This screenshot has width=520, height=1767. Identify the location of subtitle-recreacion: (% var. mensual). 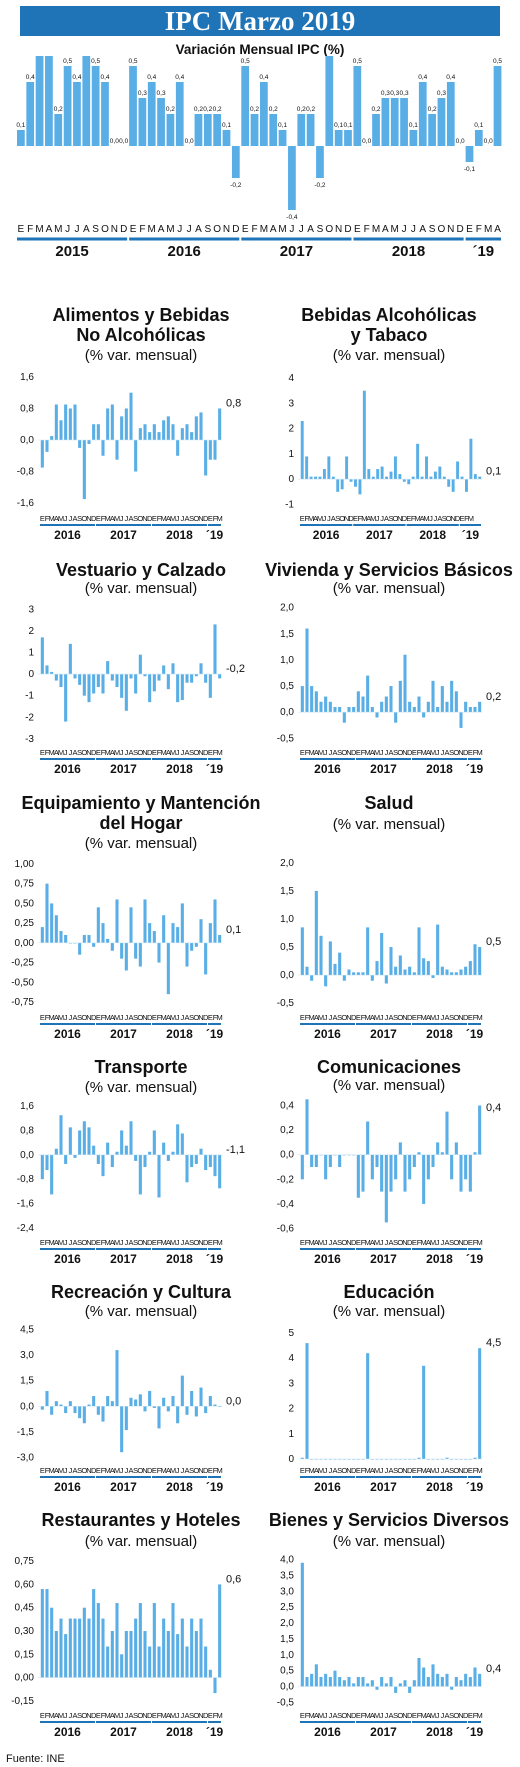
(141, 1311).